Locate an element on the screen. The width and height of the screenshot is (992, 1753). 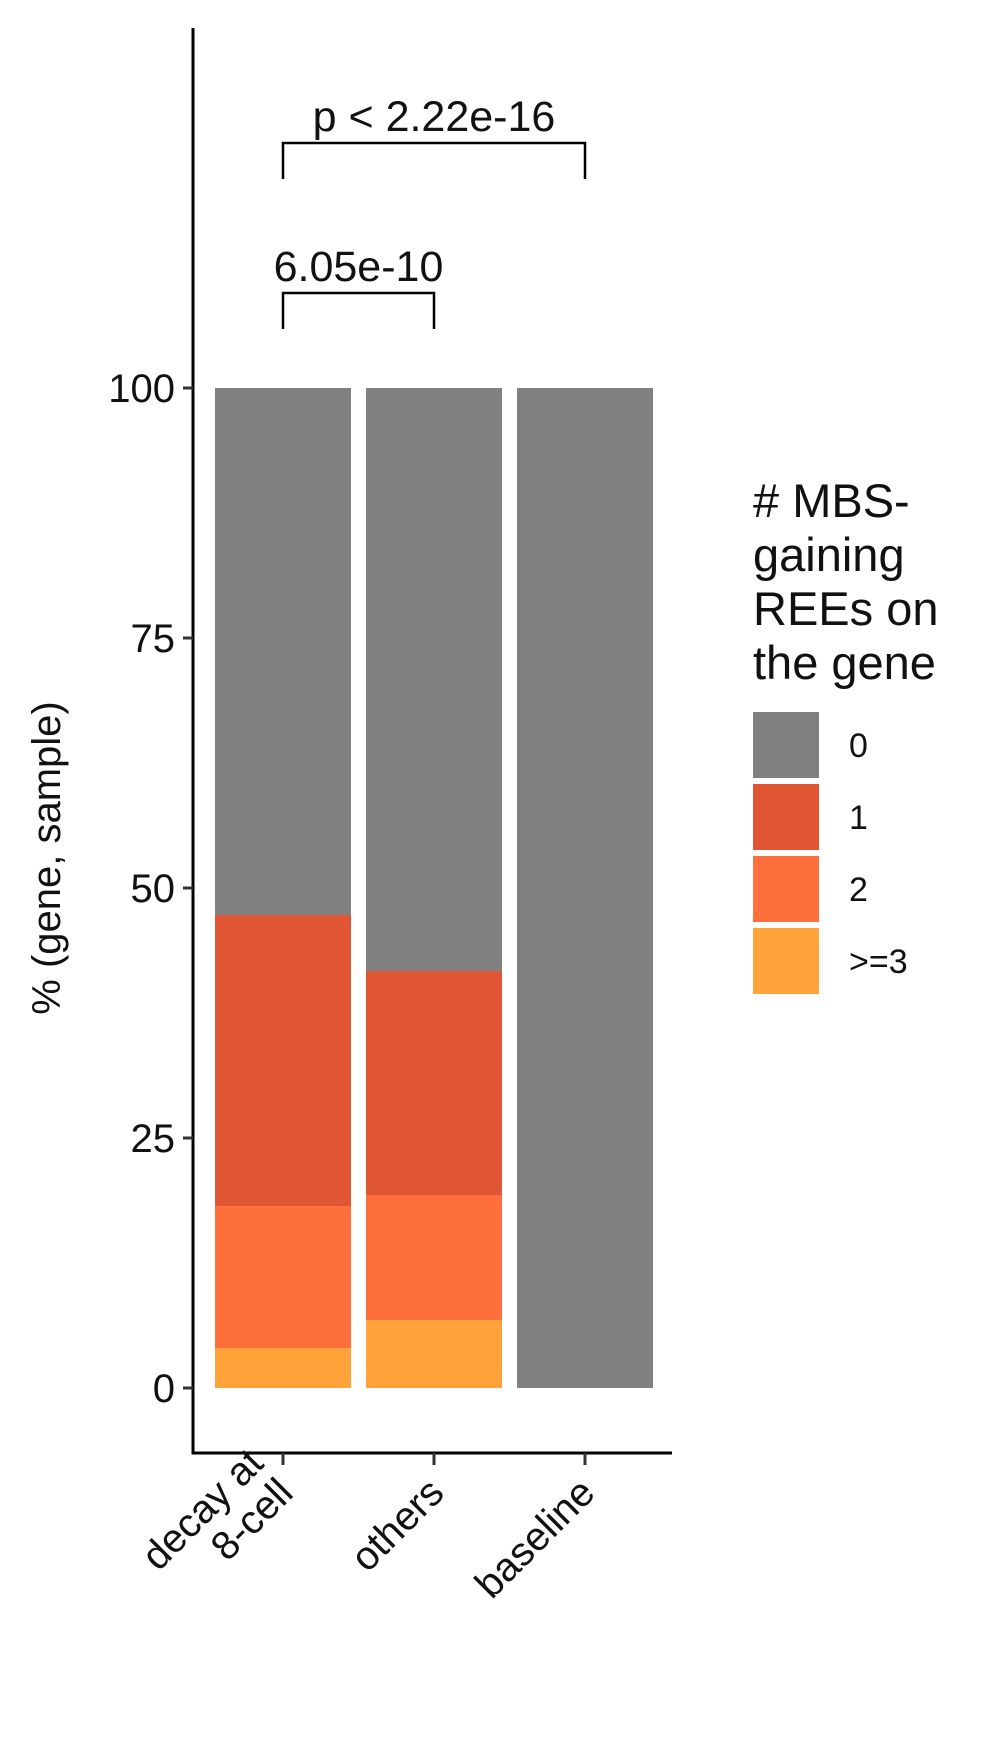
y-tick-label: 75 is located at coordinates (153, 639).